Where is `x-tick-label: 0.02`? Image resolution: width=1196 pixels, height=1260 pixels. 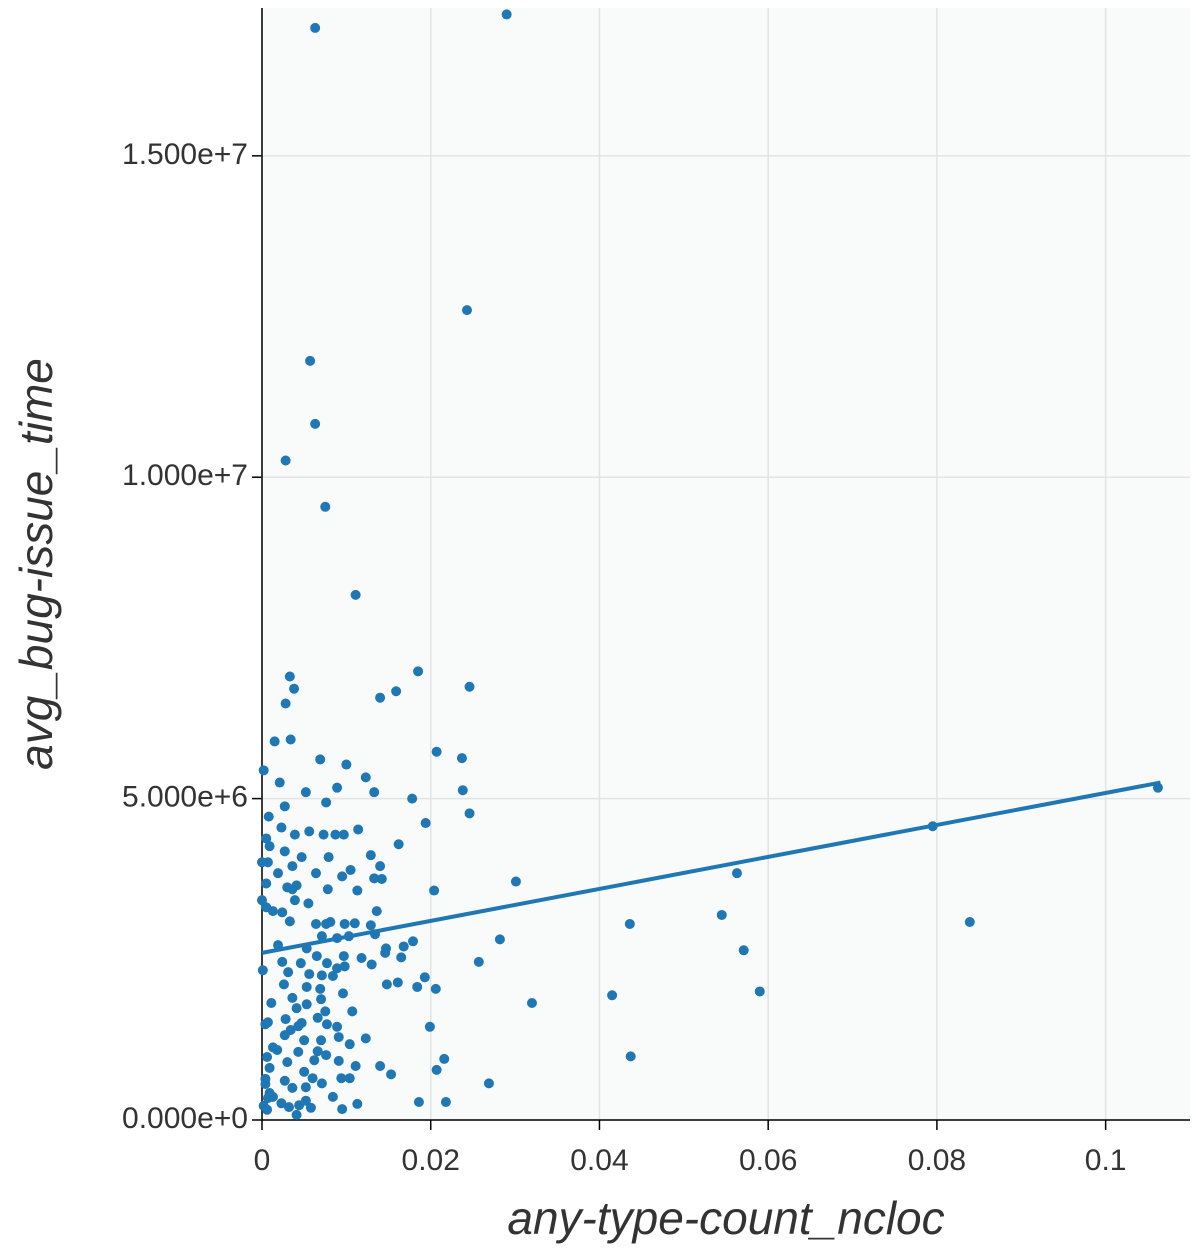
x-tick-label: 0.02 is located at coordinates (431, 1160).